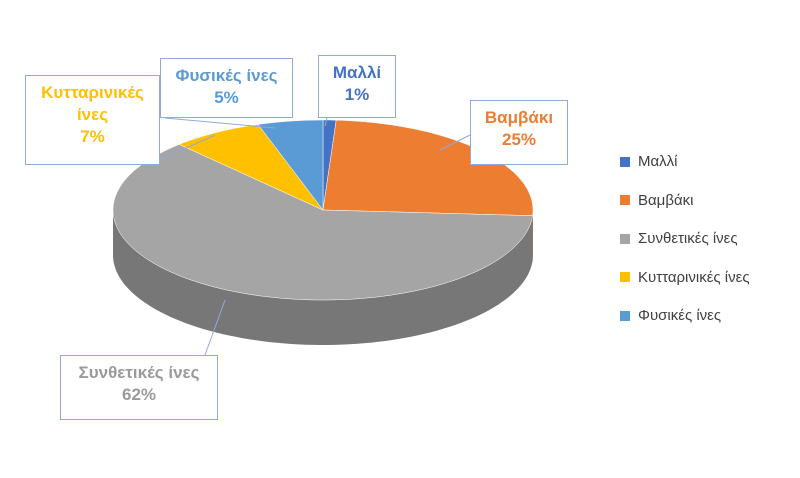  What do you see at coordinates (658, 161) in the screenshot?
I see `legend-label: Μαλλί` at bounding box center [658, 161].